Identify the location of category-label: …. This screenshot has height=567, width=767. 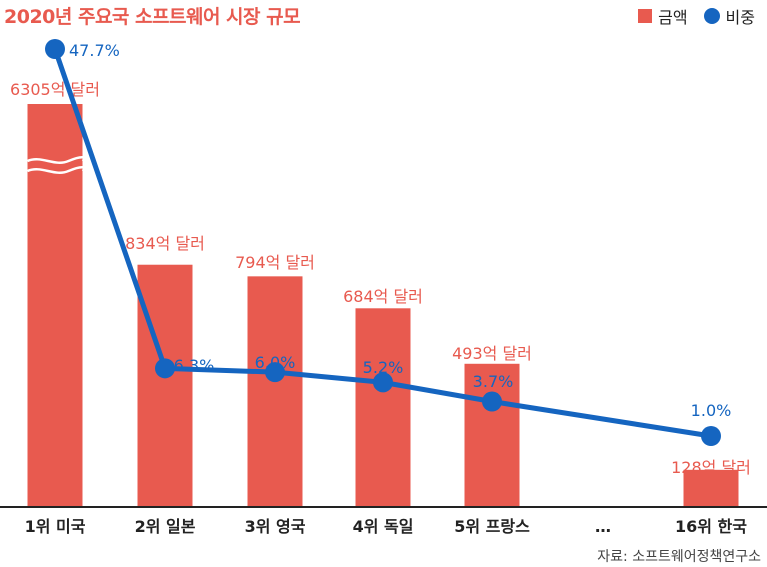
(603, 526).